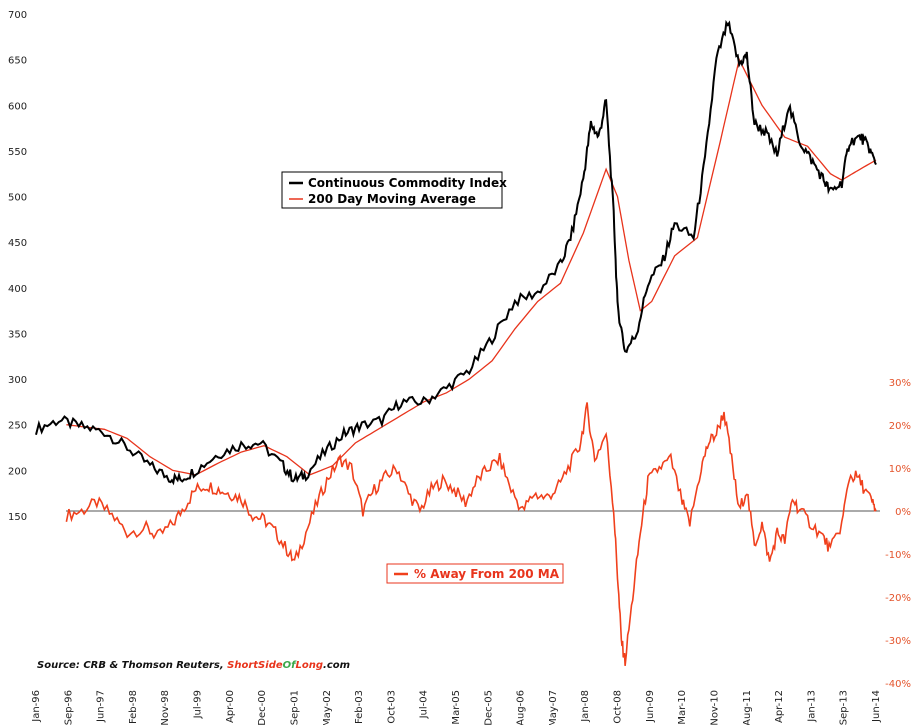 This screenshot has height=725, width=919. What do you see at coordinates (424, 704) in the screenshot?
I see `x-tick-label: Jul-04` at bounding box center [424, 704].